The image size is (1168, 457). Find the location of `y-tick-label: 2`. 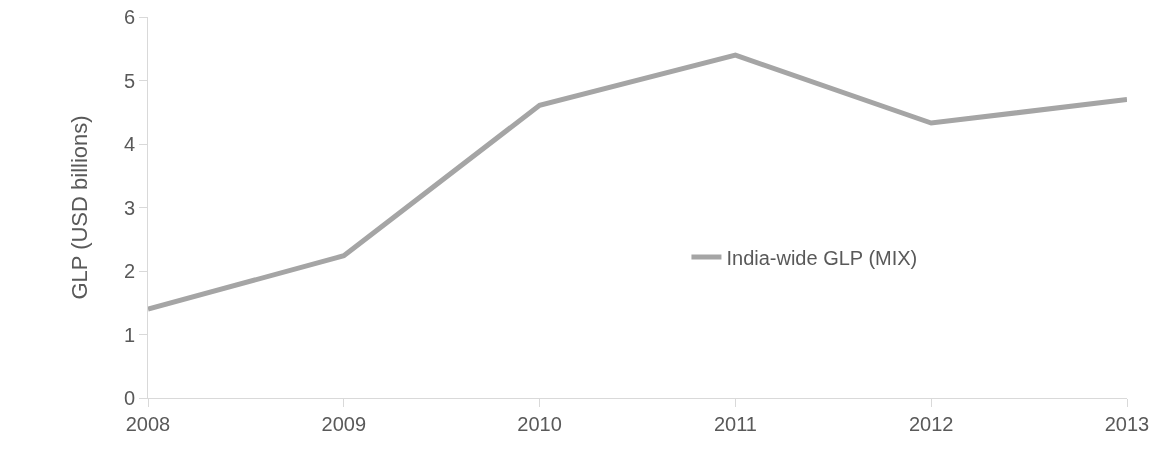

y-tick-label: 2 is located at coordinates (129, 271).